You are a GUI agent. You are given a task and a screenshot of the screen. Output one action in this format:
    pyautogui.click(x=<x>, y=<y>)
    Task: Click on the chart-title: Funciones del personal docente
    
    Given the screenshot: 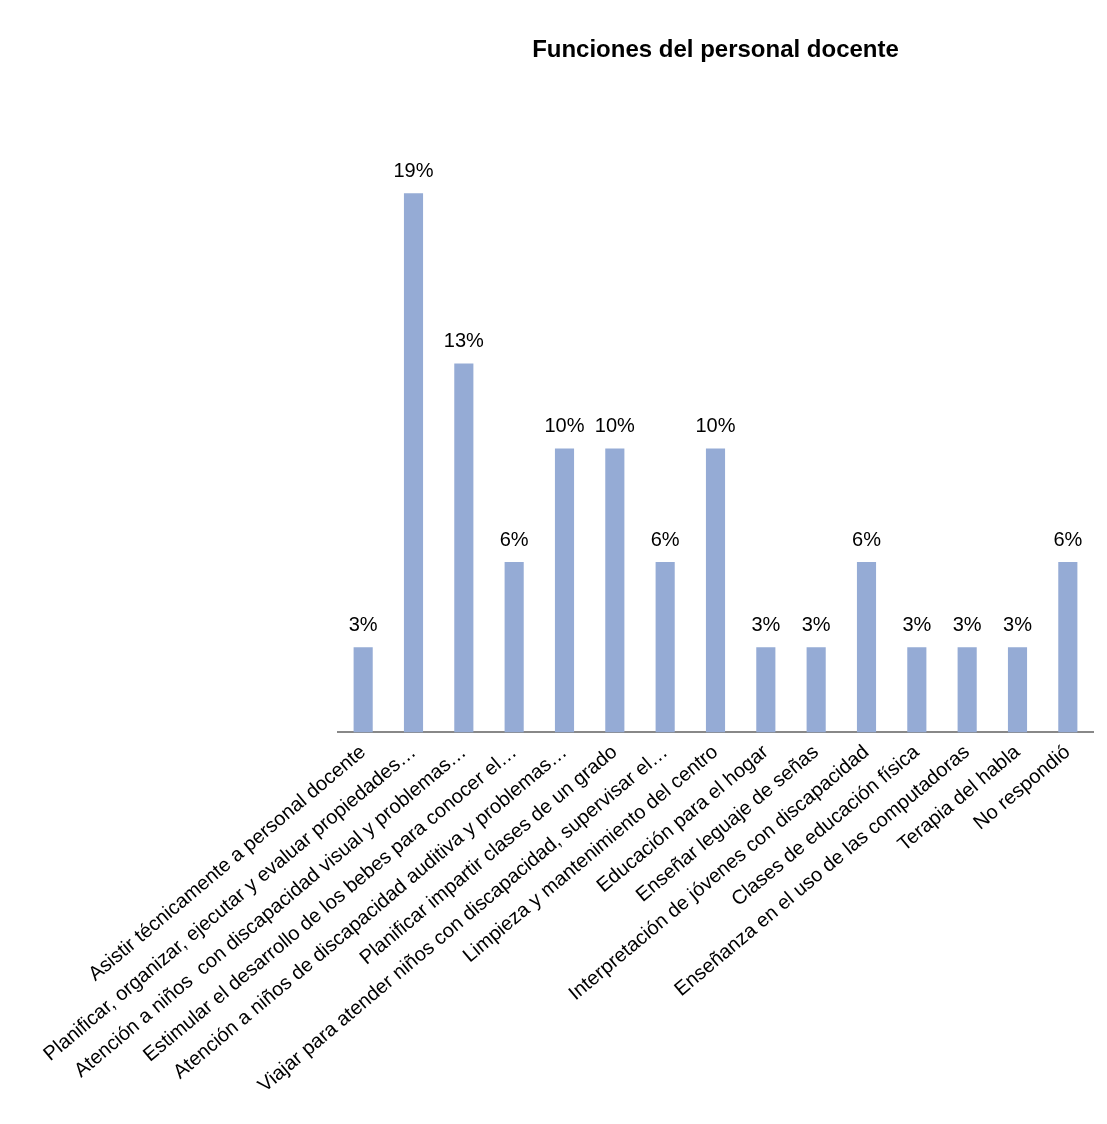 What is the action you would take?
    pyautogui.click(x=715, y=49)
    